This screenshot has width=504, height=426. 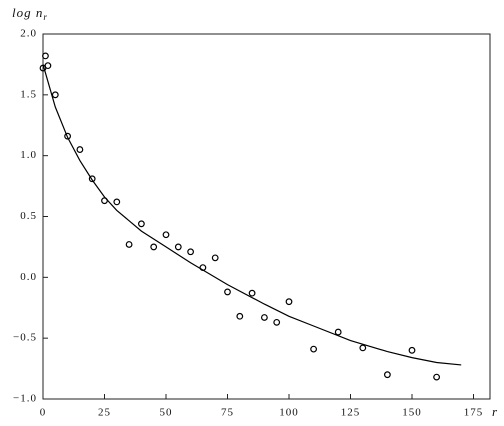 I want to click on y-label-main: log n, so click(x=27, y=12).